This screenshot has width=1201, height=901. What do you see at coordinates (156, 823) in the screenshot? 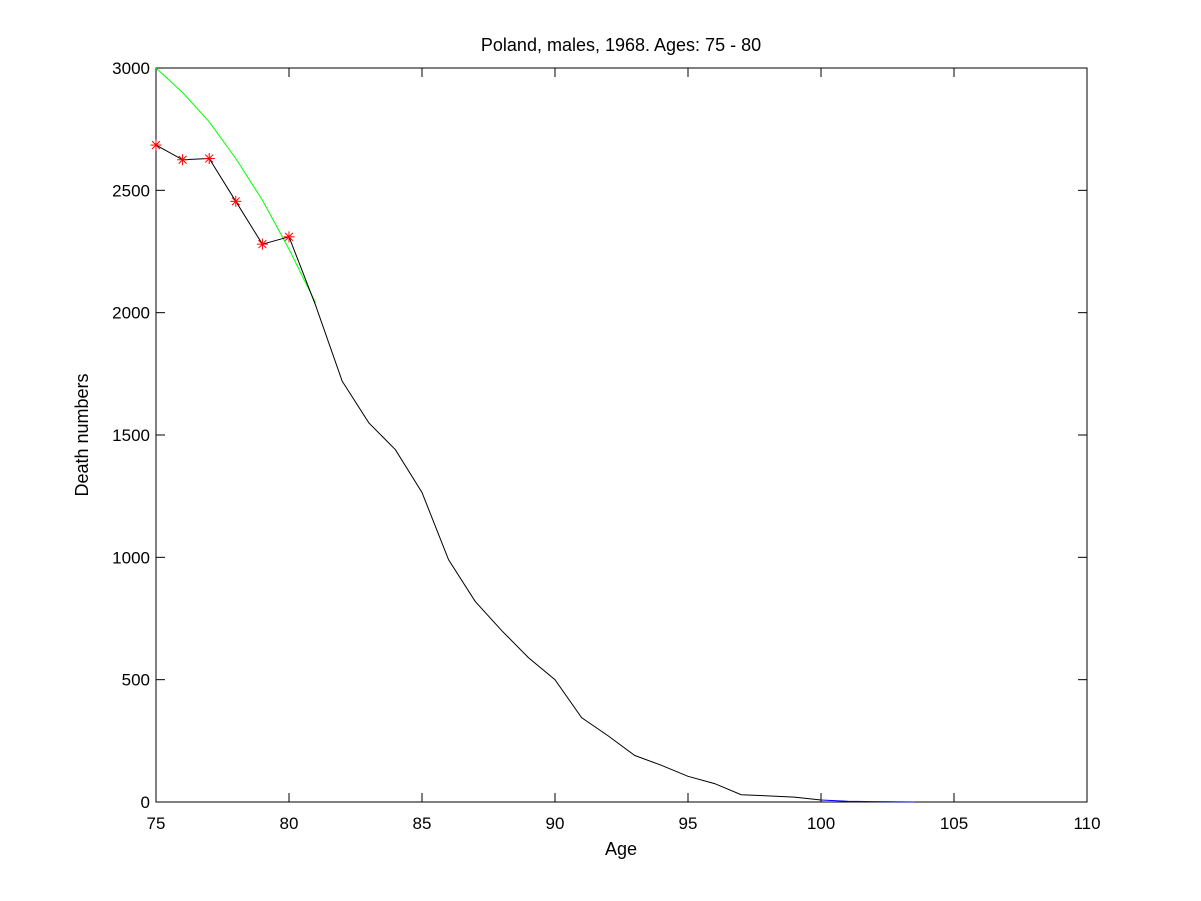
I see `x-tick-label: 75` at bounding box center [156, 823].